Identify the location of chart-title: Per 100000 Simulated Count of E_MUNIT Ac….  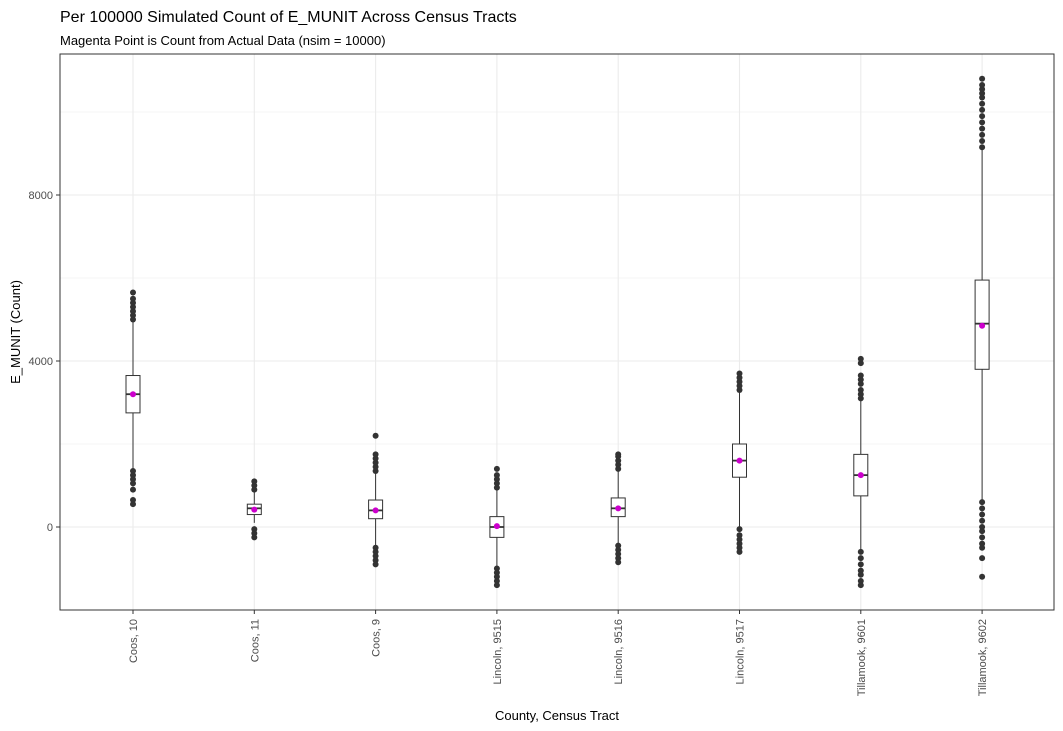
(288, 17).